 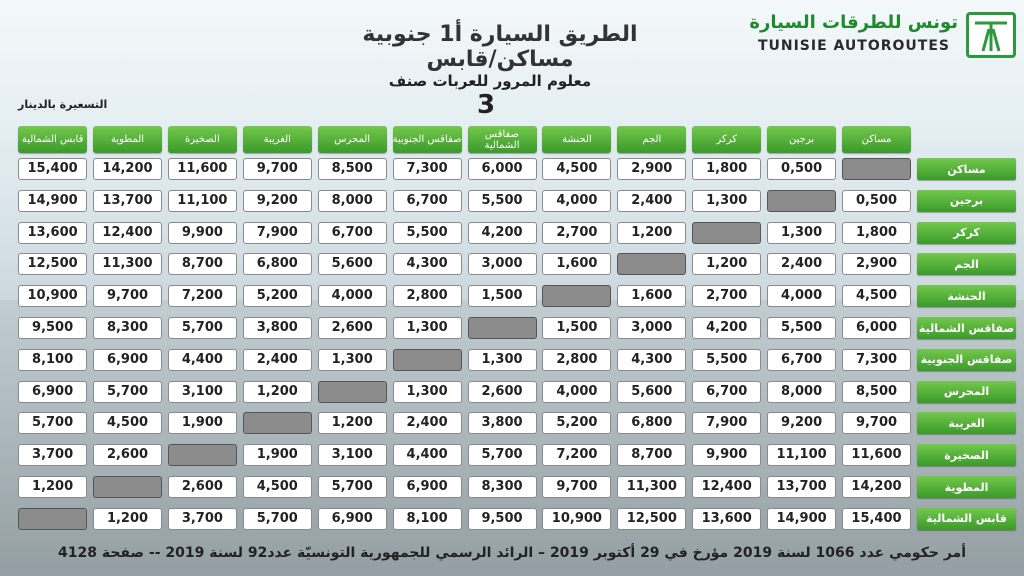 I want to click on table-cell: 4,300, so click(x=652, y=359).